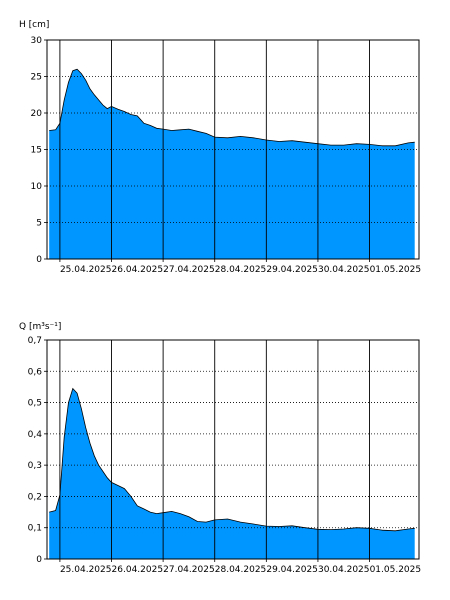 This screenshot has width=450, height=600. I want to click on water-level-x-tick-label: 26.04.2025, so click(138, 270).